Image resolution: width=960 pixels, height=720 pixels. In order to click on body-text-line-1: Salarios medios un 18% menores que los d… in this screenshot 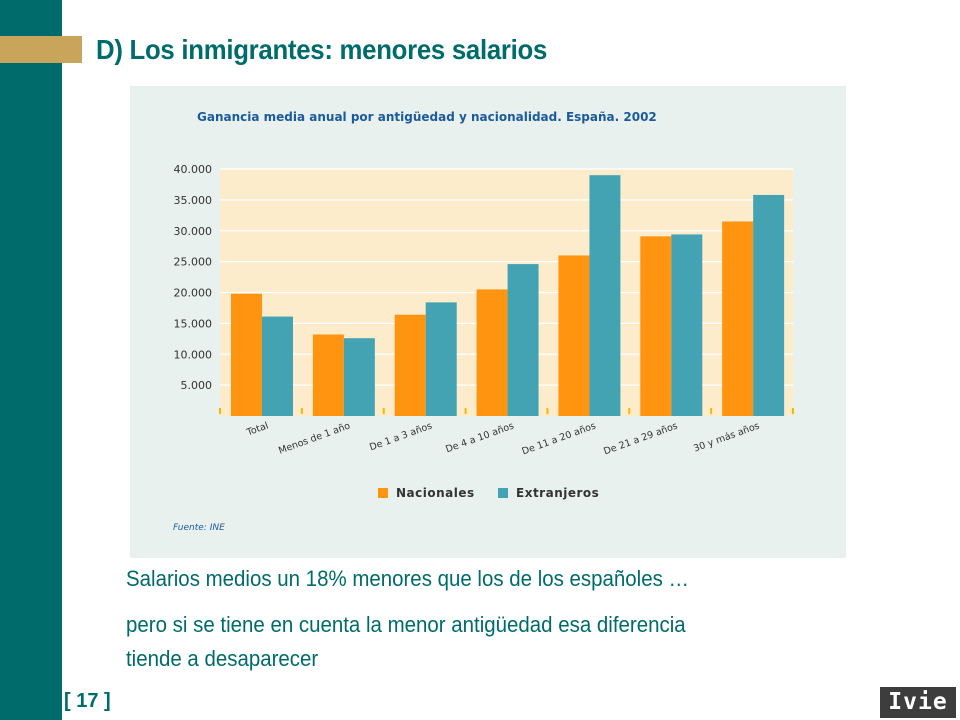, I will do `click(407, 578)`.